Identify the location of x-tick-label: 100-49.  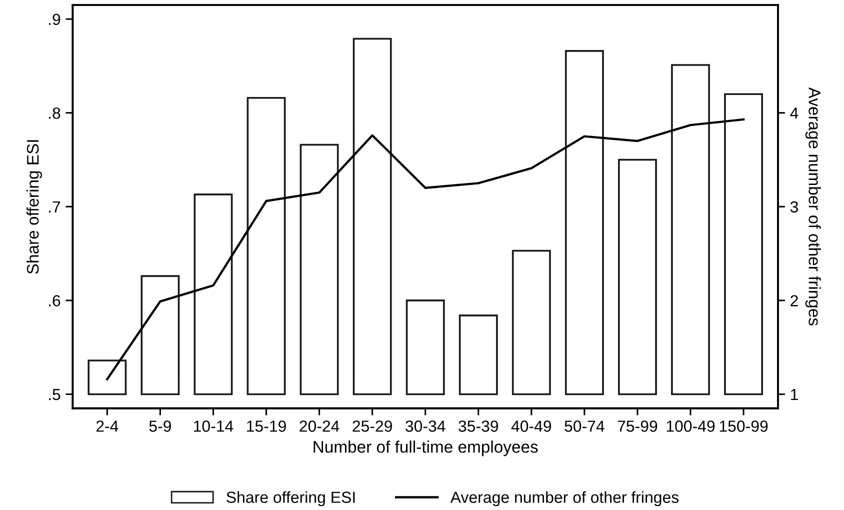
(690, 426).